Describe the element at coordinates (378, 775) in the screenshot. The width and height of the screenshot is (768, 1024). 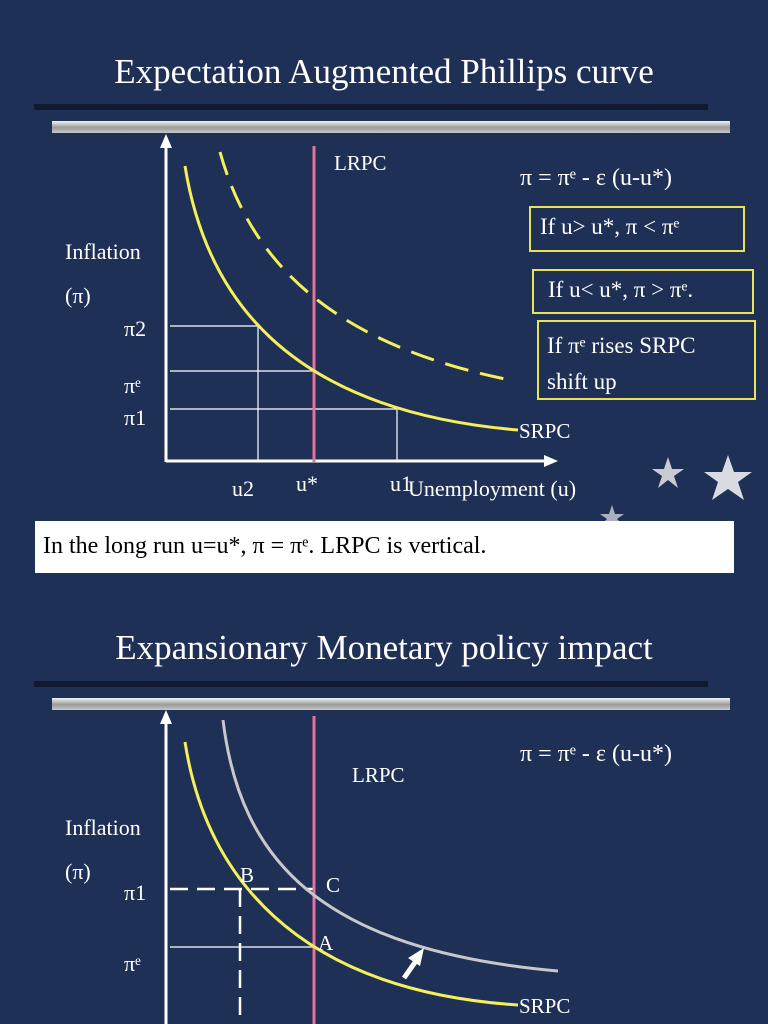
I see `lrpc-label-2: LRPC` at that location.